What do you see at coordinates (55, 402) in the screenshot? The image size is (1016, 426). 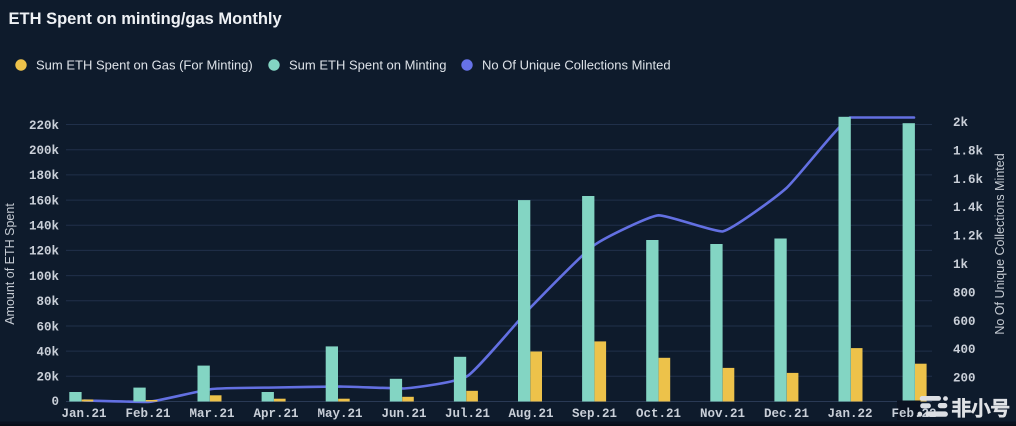 I see `svg-text: 0` at bounding box center [55, 402].